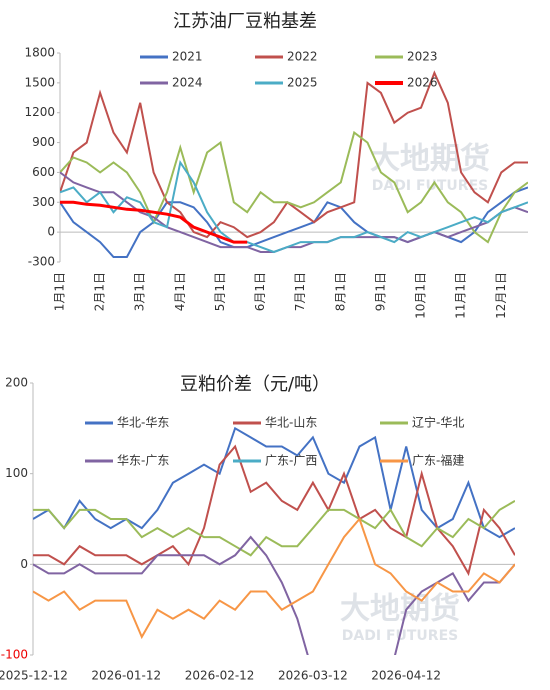 The image size is (550, 690). Describe the element at coordinates (39, 82) in the screenshot. I see `y-tick-label: 1500` at that location.